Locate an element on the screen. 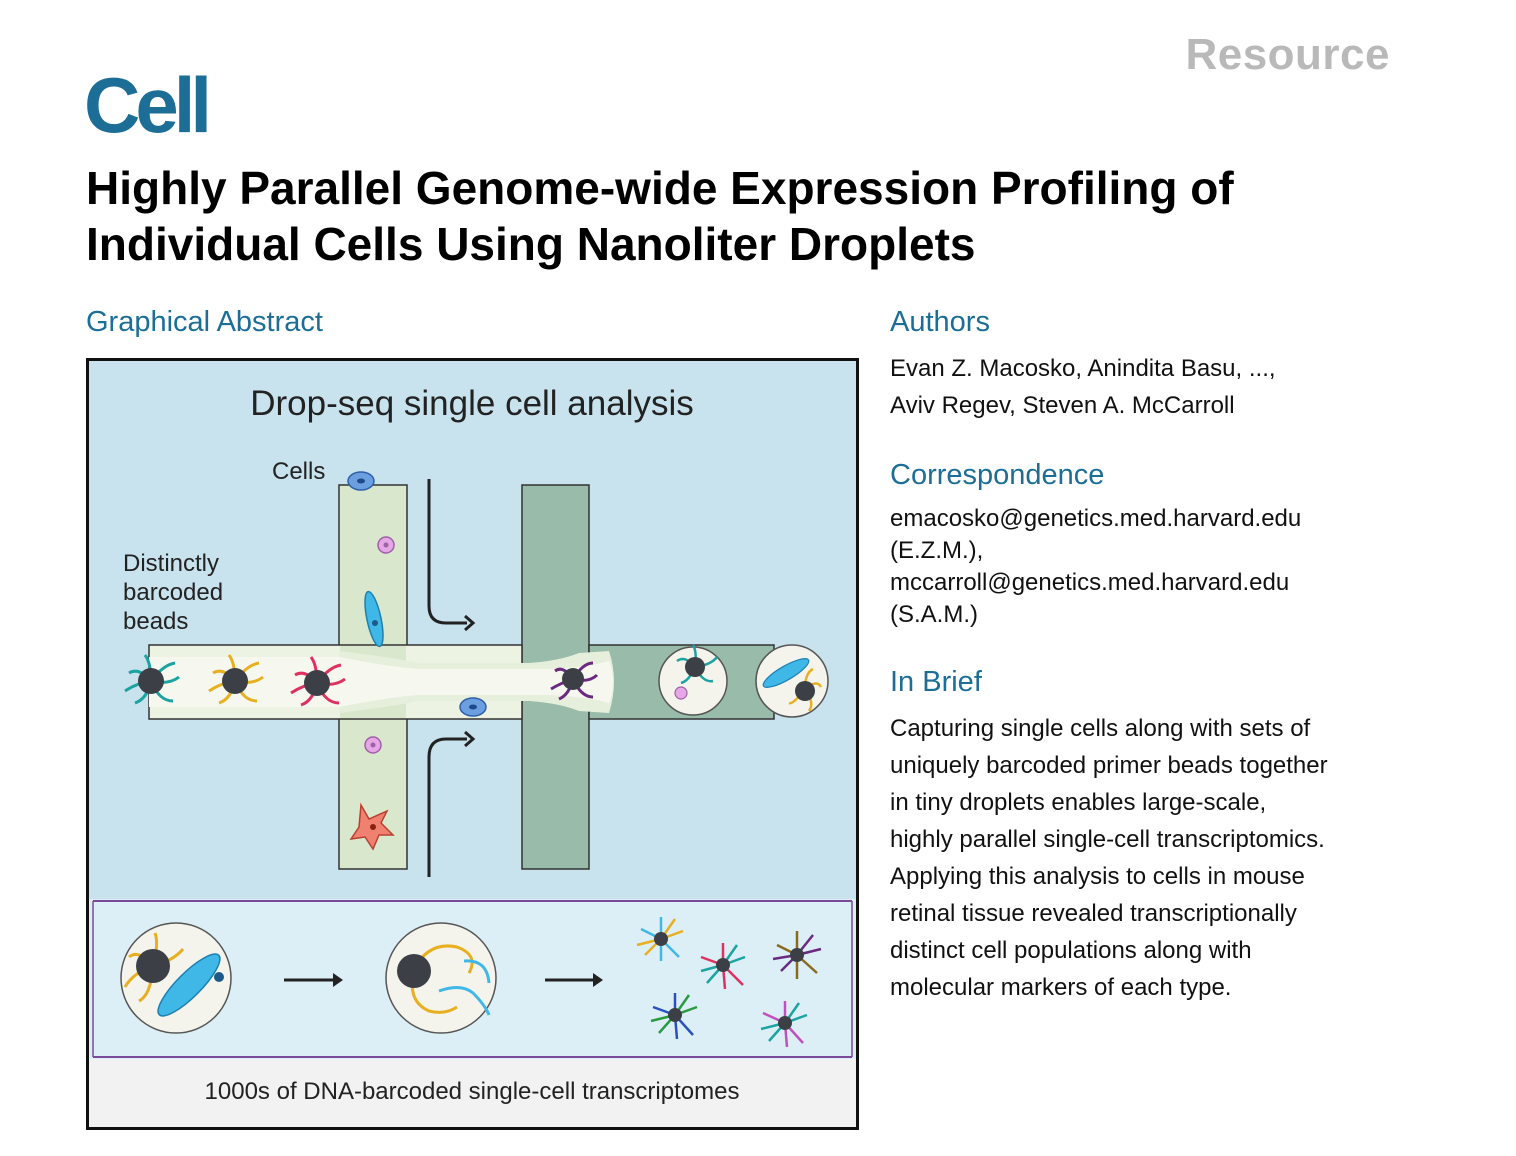  in-brief-line: in tiny droplets enables large-scale, is located at coordinates (1078, 802).